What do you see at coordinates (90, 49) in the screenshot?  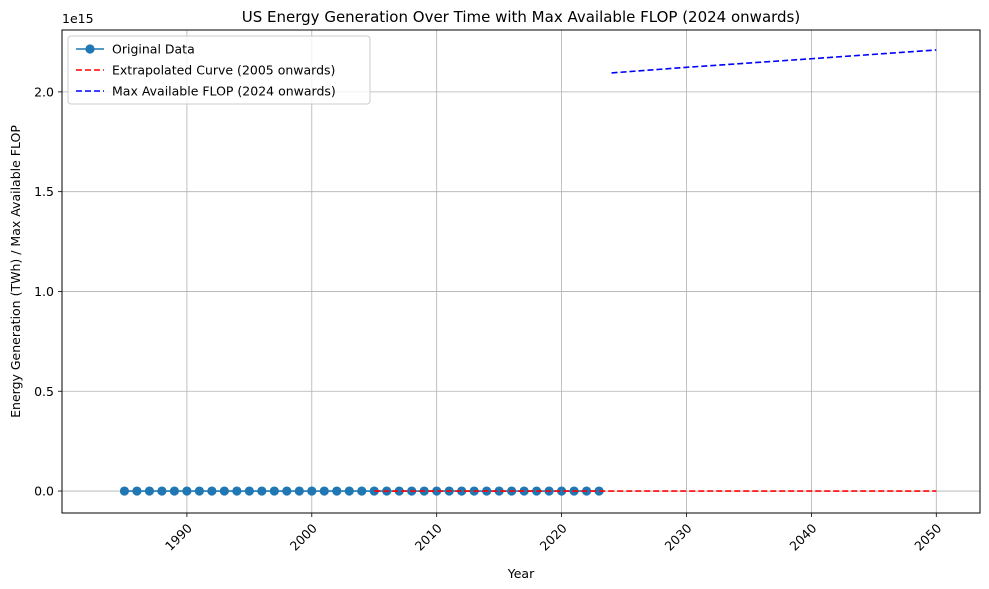 I see `legend-marker` at bounding box center [90, 49].